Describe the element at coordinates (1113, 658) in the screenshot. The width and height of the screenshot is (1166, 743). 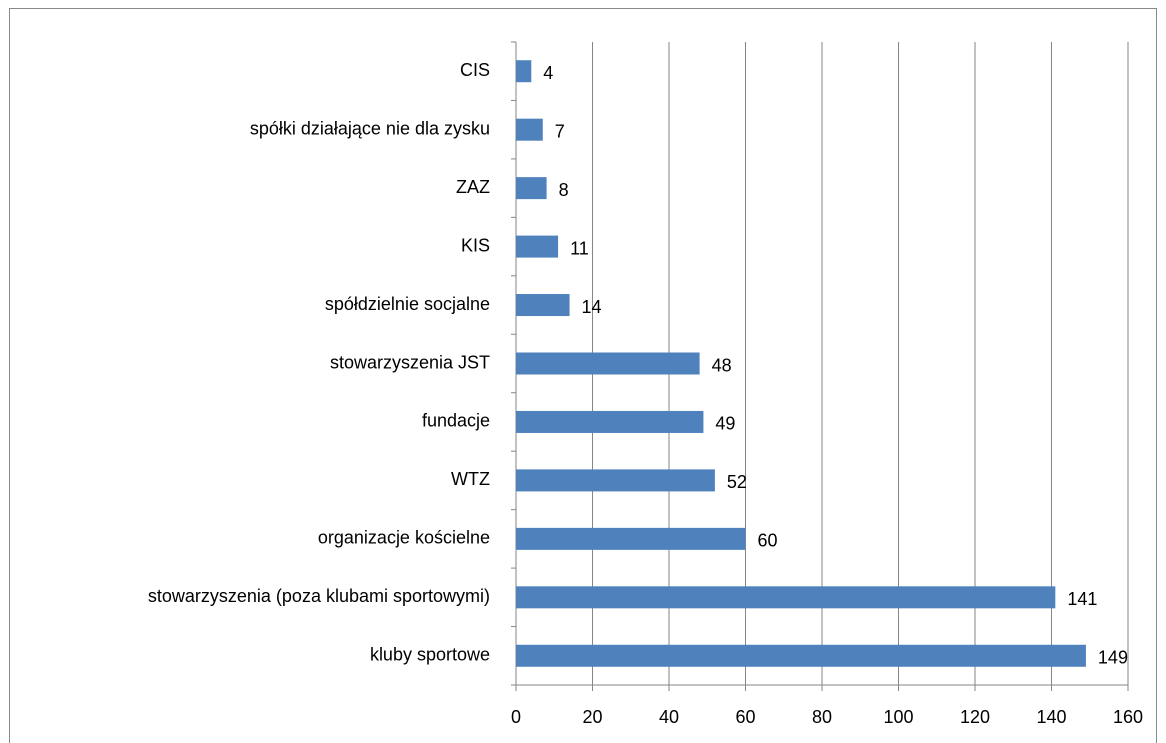
I see `value-label: 149` at that location.